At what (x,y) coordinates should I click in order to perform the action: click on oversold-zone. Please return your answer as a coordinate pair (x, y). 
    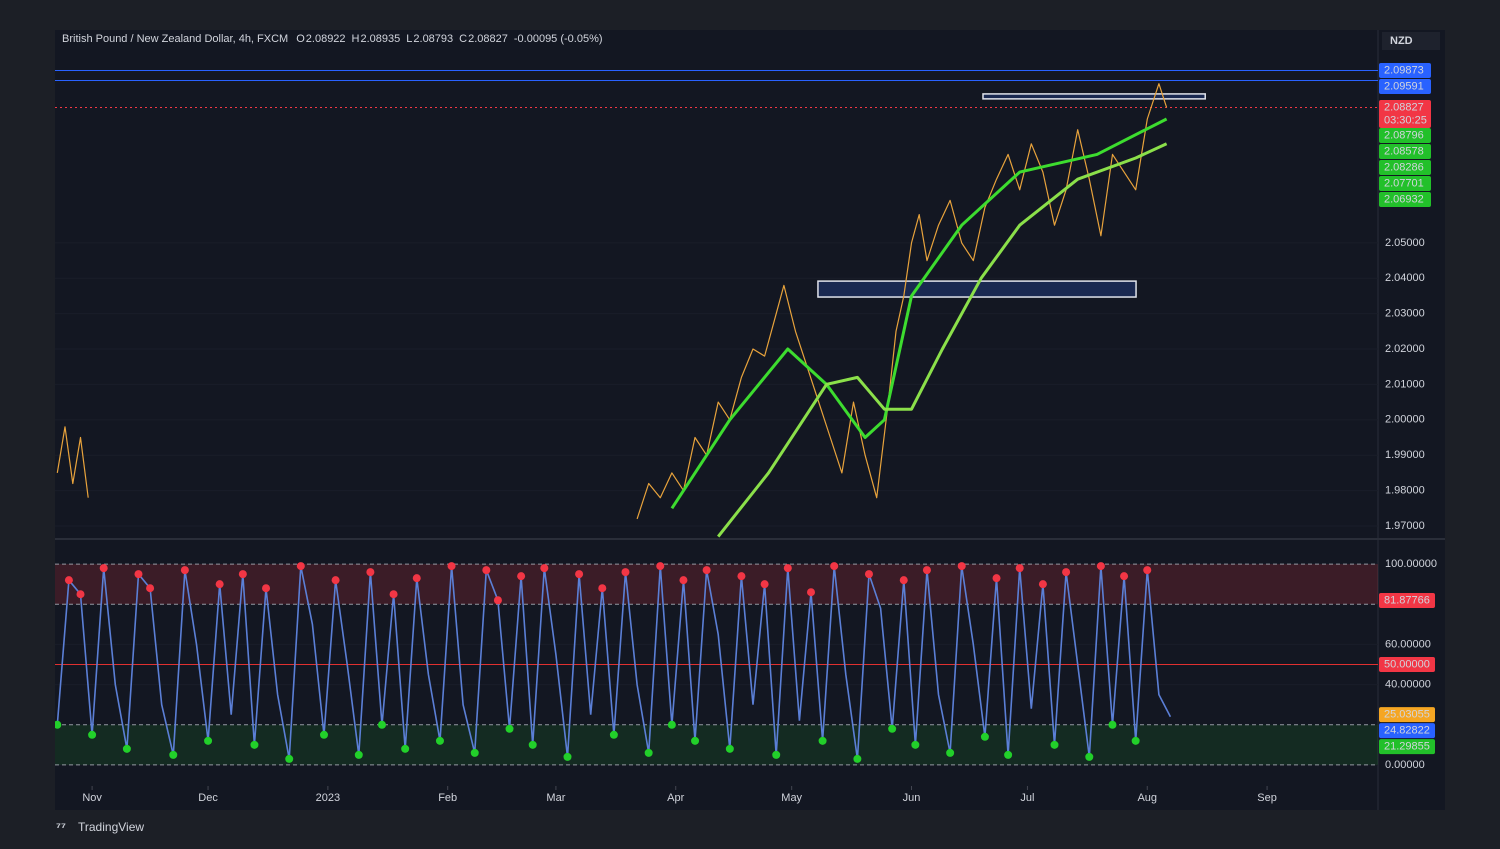
    Looking at the image, I should click on (716, 744).